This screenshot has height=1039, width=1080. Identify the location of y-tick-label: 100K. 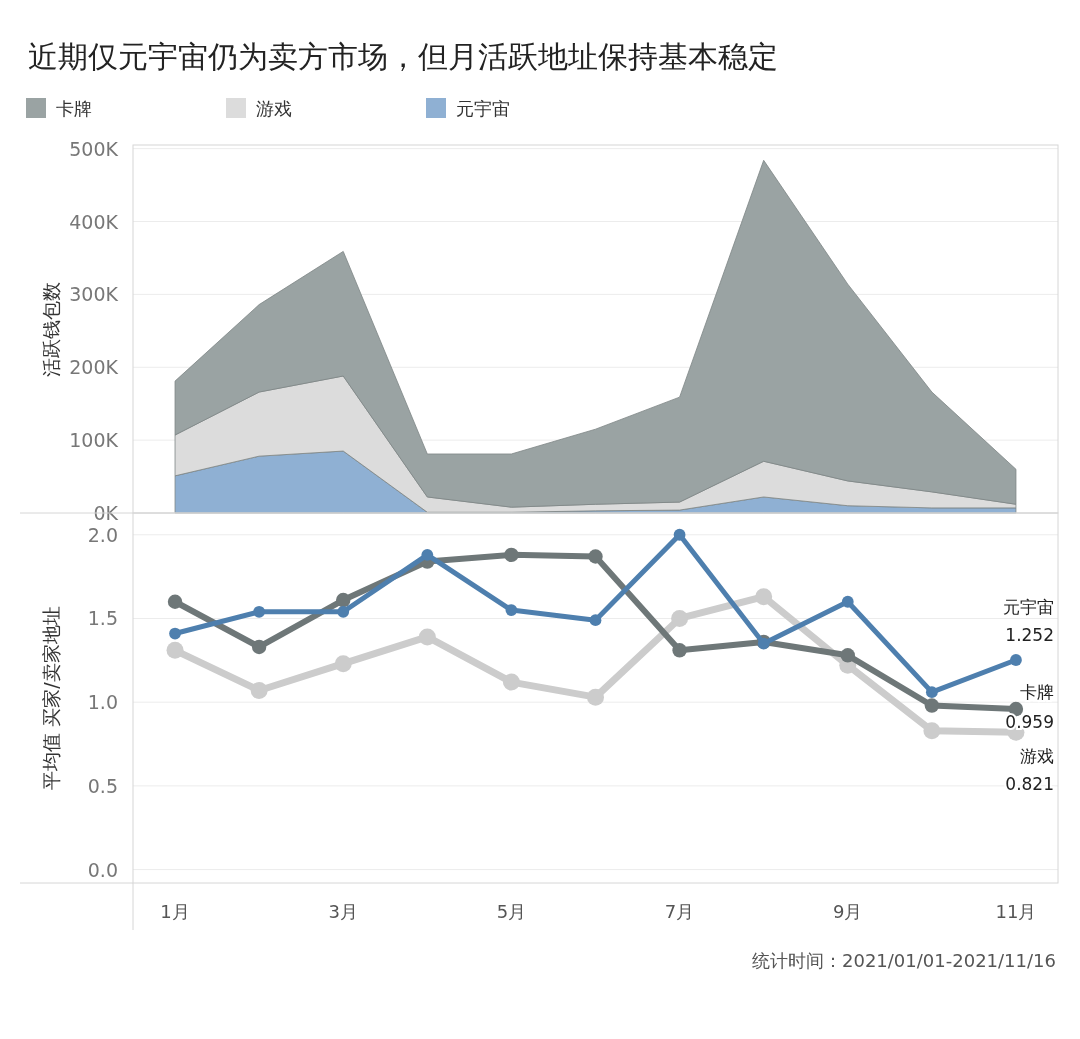
(94, 440).